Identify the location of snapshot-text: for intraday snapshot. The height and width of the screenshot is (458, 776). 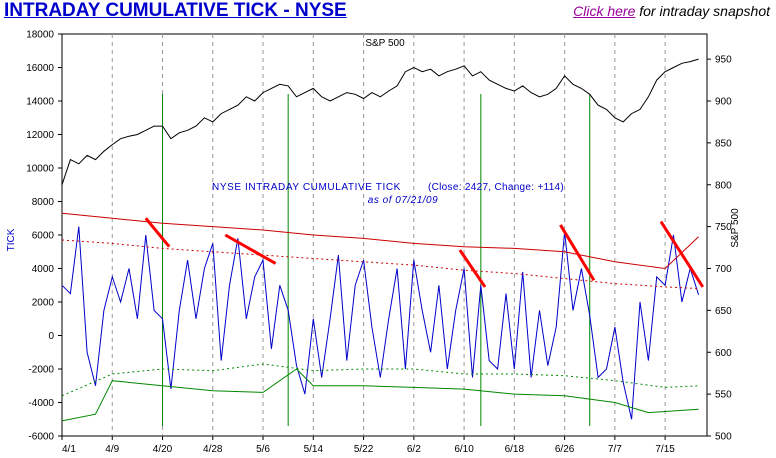
(704, 11).